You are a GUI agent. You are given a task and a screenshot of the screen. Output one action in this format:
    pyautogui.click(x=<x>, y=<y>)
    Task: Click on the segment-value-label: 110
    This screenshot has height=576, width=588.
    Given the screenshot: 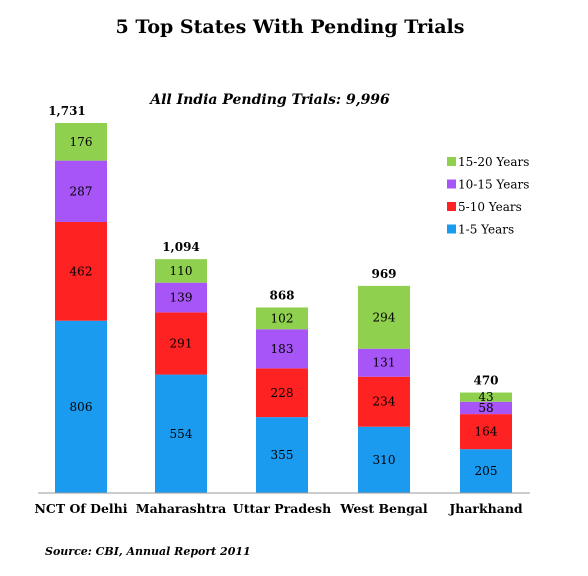 What is the action you would take?
    pyautogui.click(x=181, y=271)
    